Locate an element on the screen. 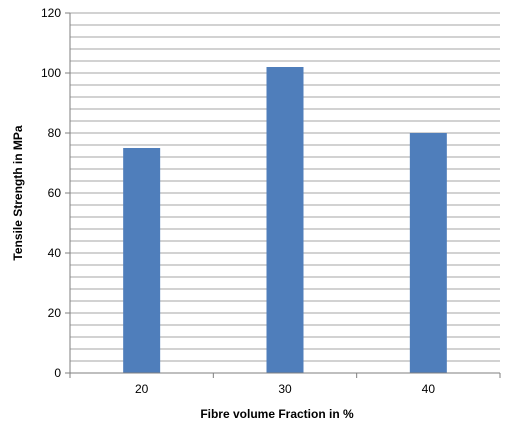  x-tick-label: 30 is located at coordinates (285, 389).